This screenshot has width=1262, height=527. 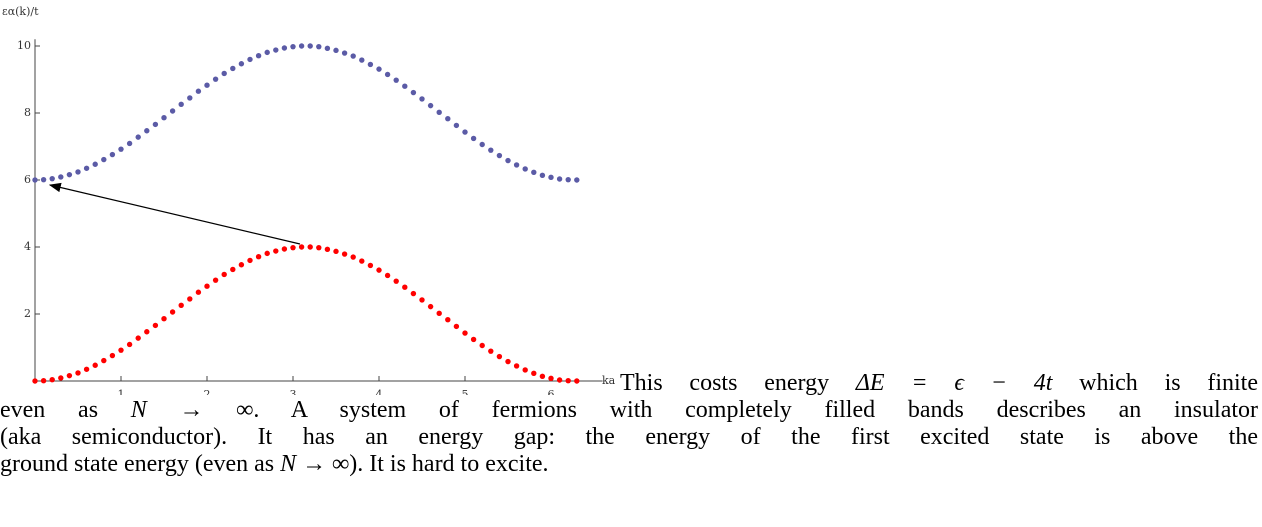 What do you see at coordinates (174, 213) in the screenshot?
I see `annotation-arrow` at bounding box center [174, 213].